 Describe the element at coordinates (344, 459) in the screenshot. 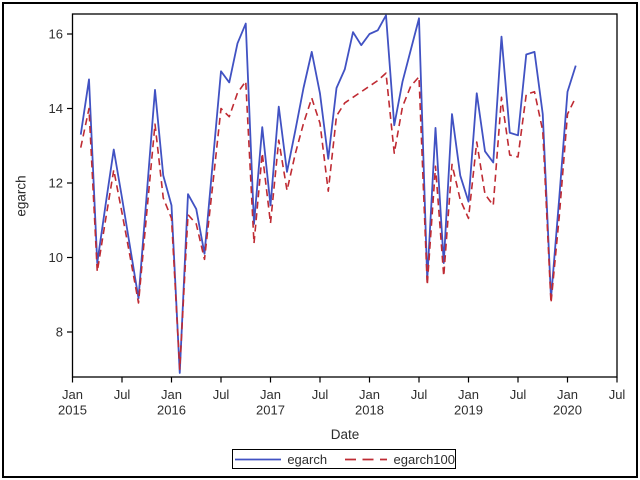

I see `chart-legend: egarch egarch100` at that location.